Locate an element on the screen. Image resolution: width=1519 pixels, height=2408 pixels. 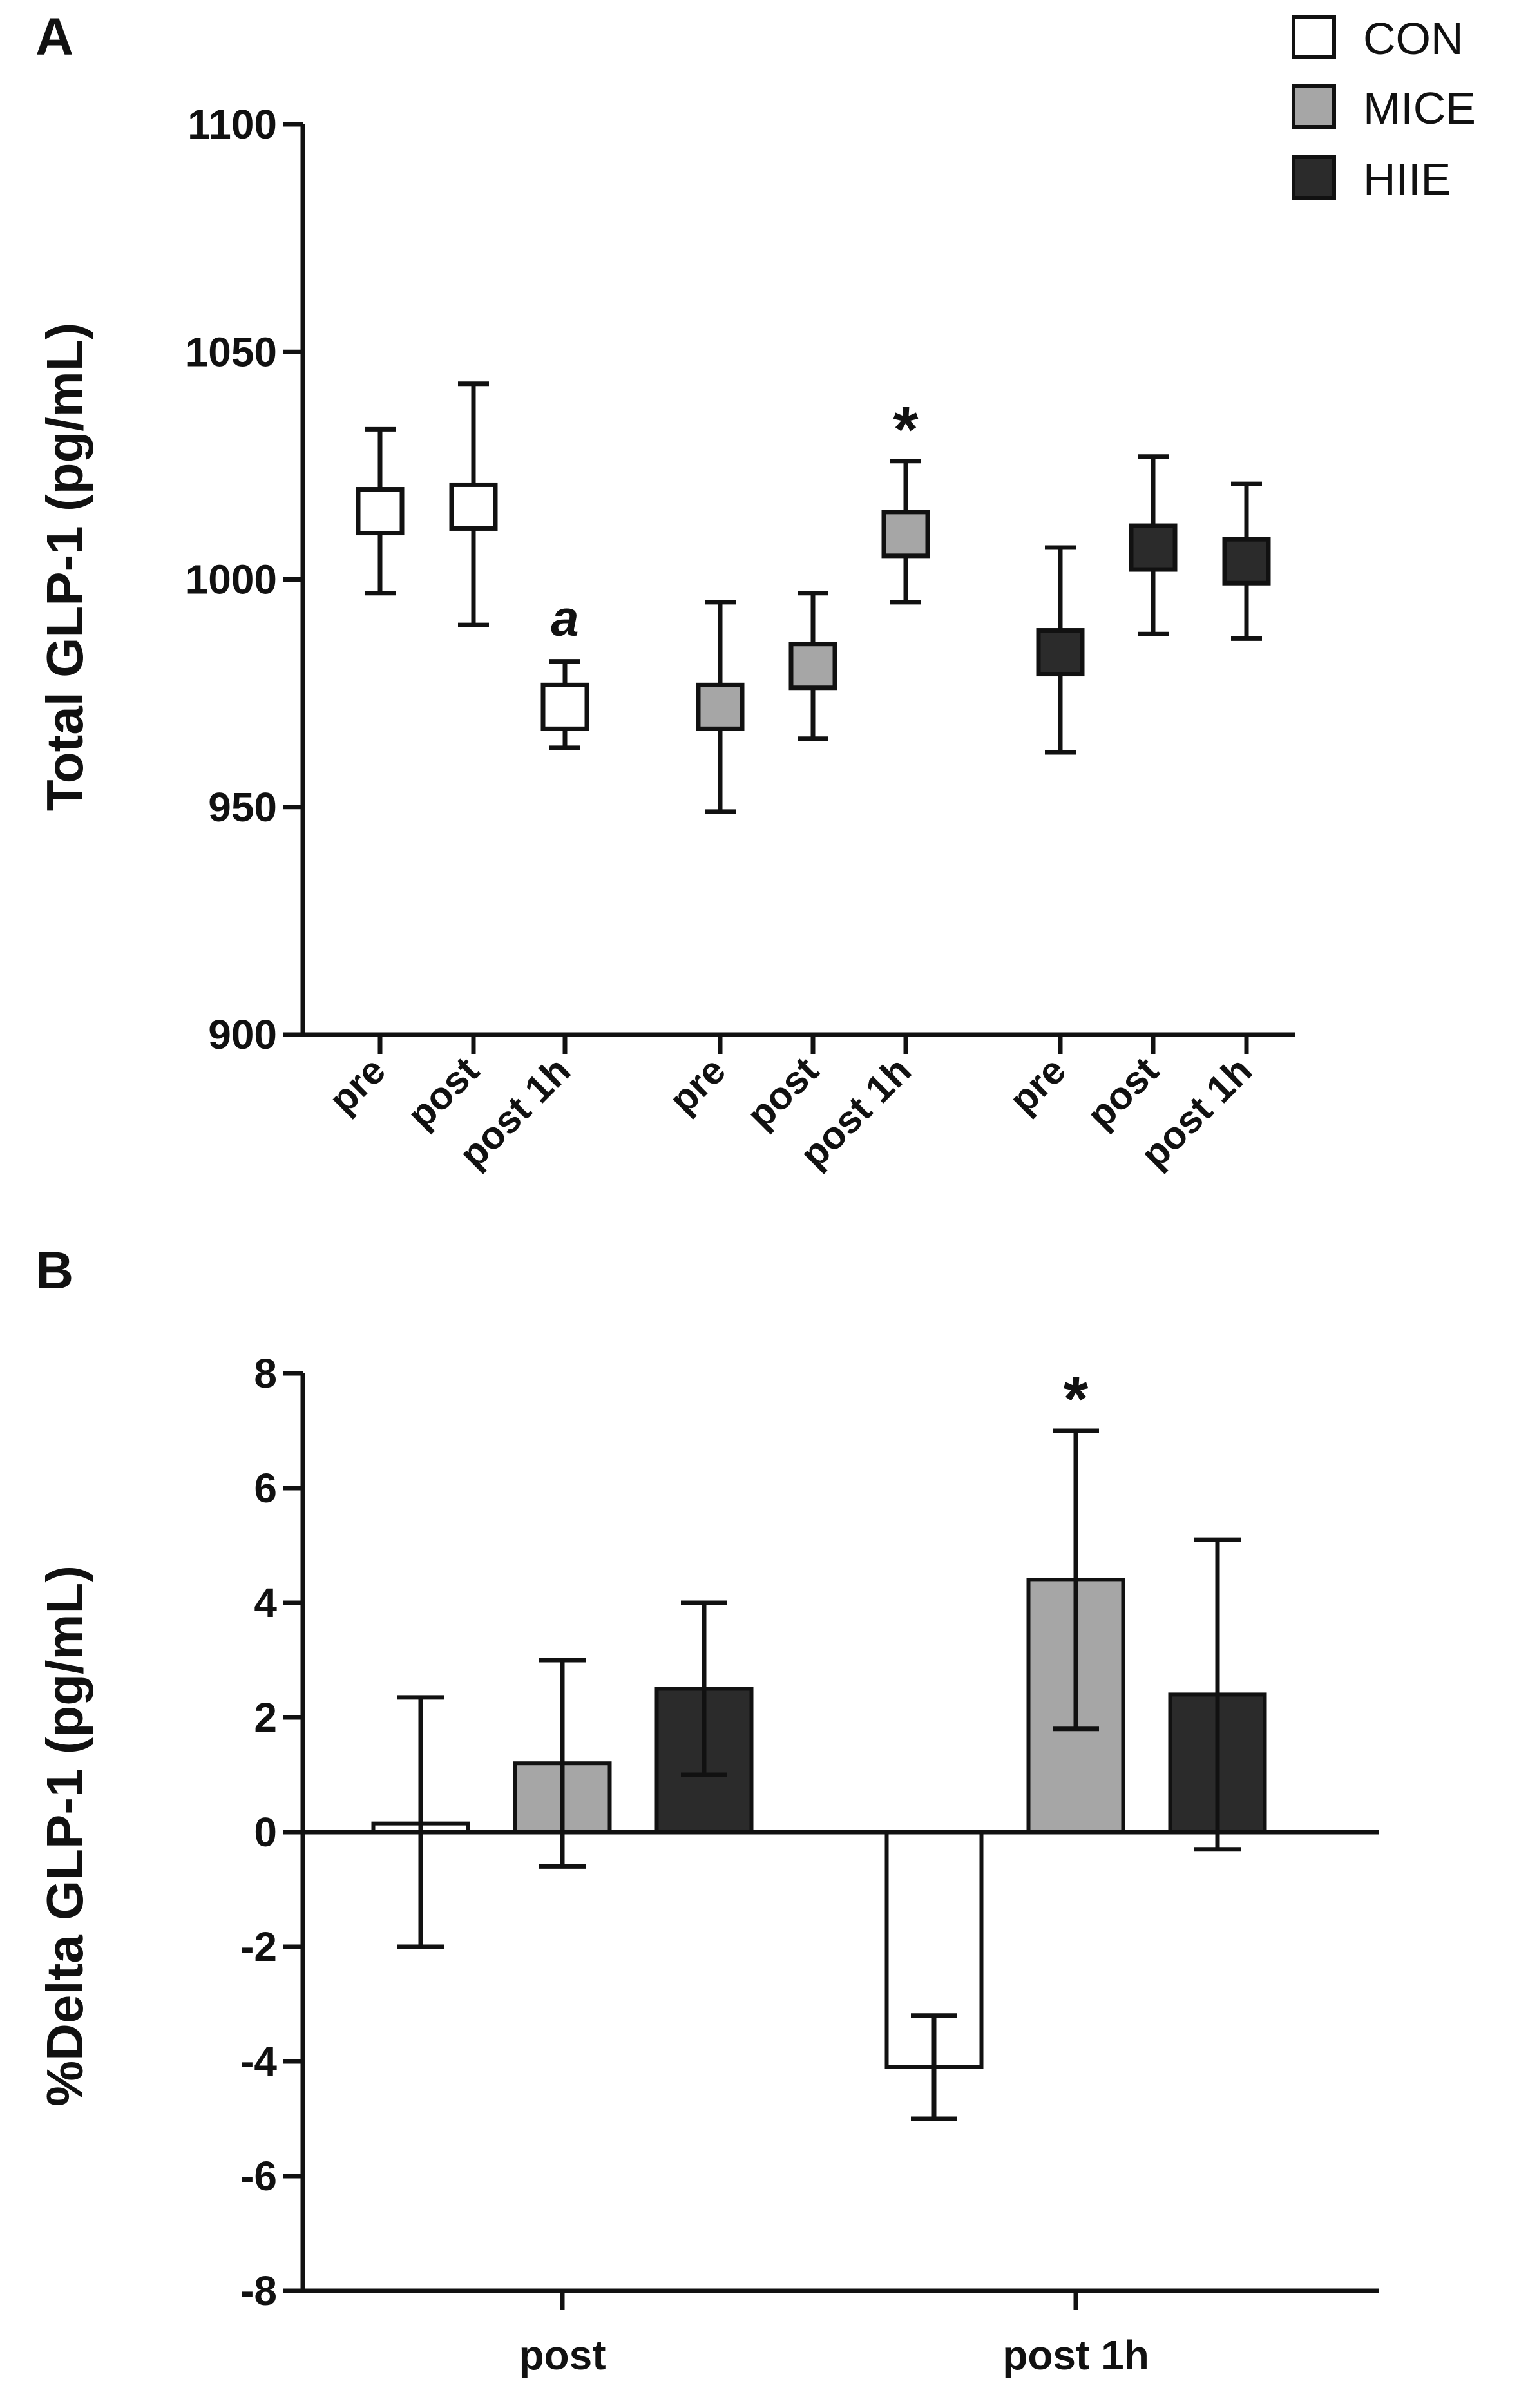
legend-item-mice: MICE is located at coordinates (1384, 108).